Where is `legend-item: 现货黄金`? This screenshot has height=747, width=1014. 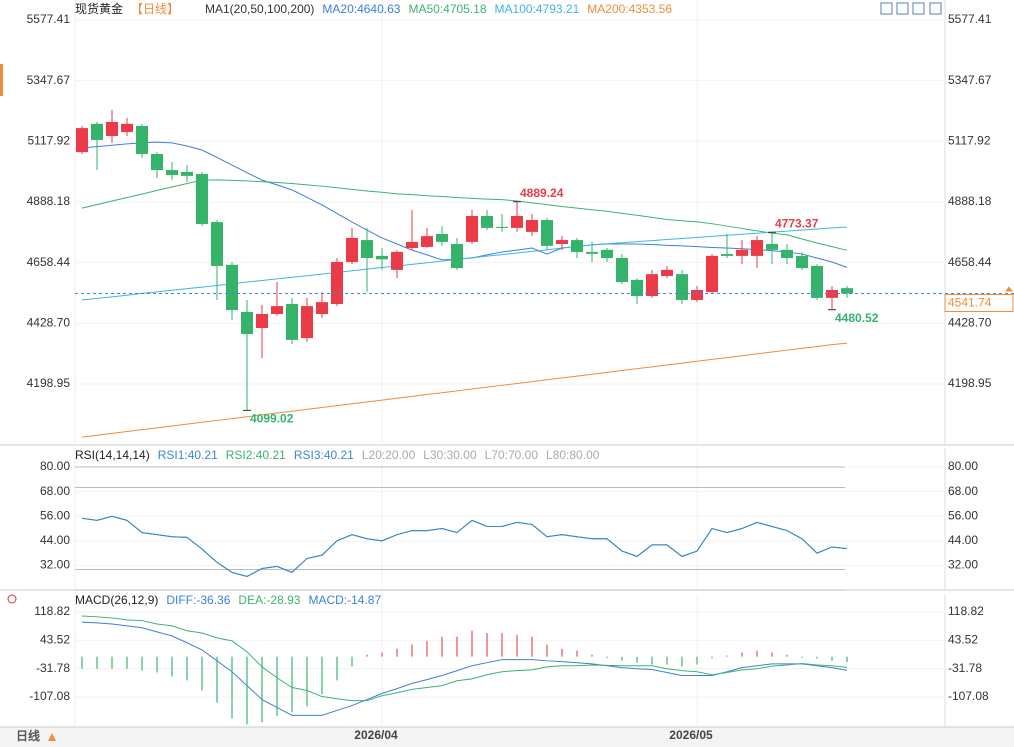 legend-item: 现货黄金 is located at coordinates (99, 8).